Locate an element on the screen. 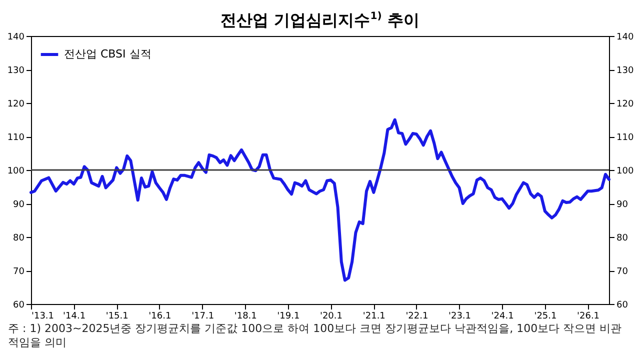  y2-tick-label: 110 is located at coordinates (625, 138).